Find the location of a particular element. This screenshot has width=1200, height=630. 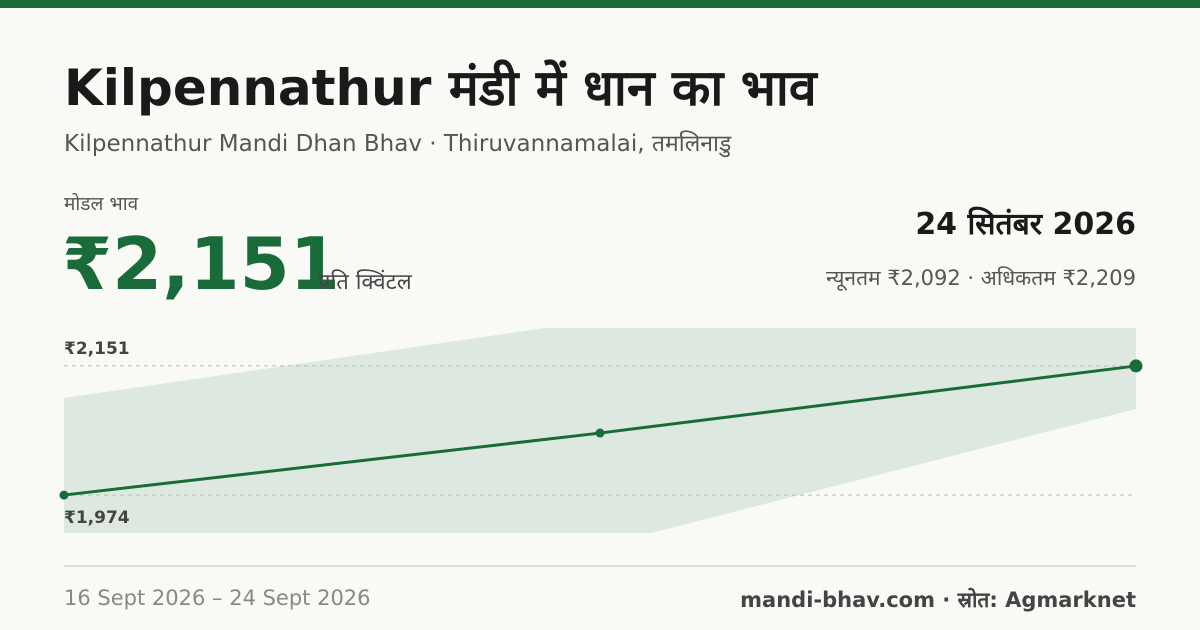

top-bar is located at coordinates (600, 4).